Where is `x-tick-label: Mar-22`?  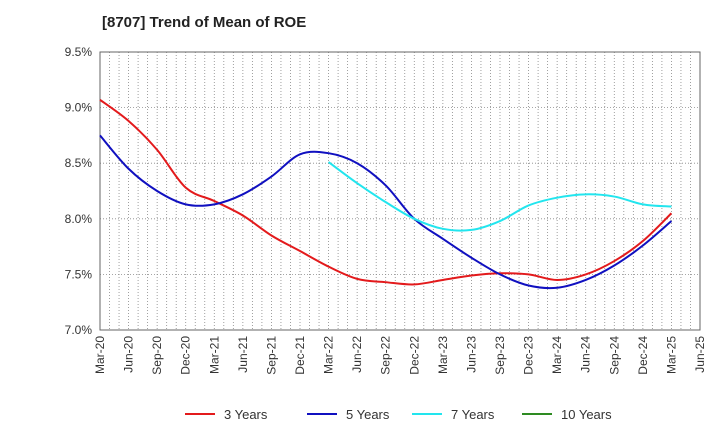
x-tick-label: Mar-22 is located at coordinates (329, 355).